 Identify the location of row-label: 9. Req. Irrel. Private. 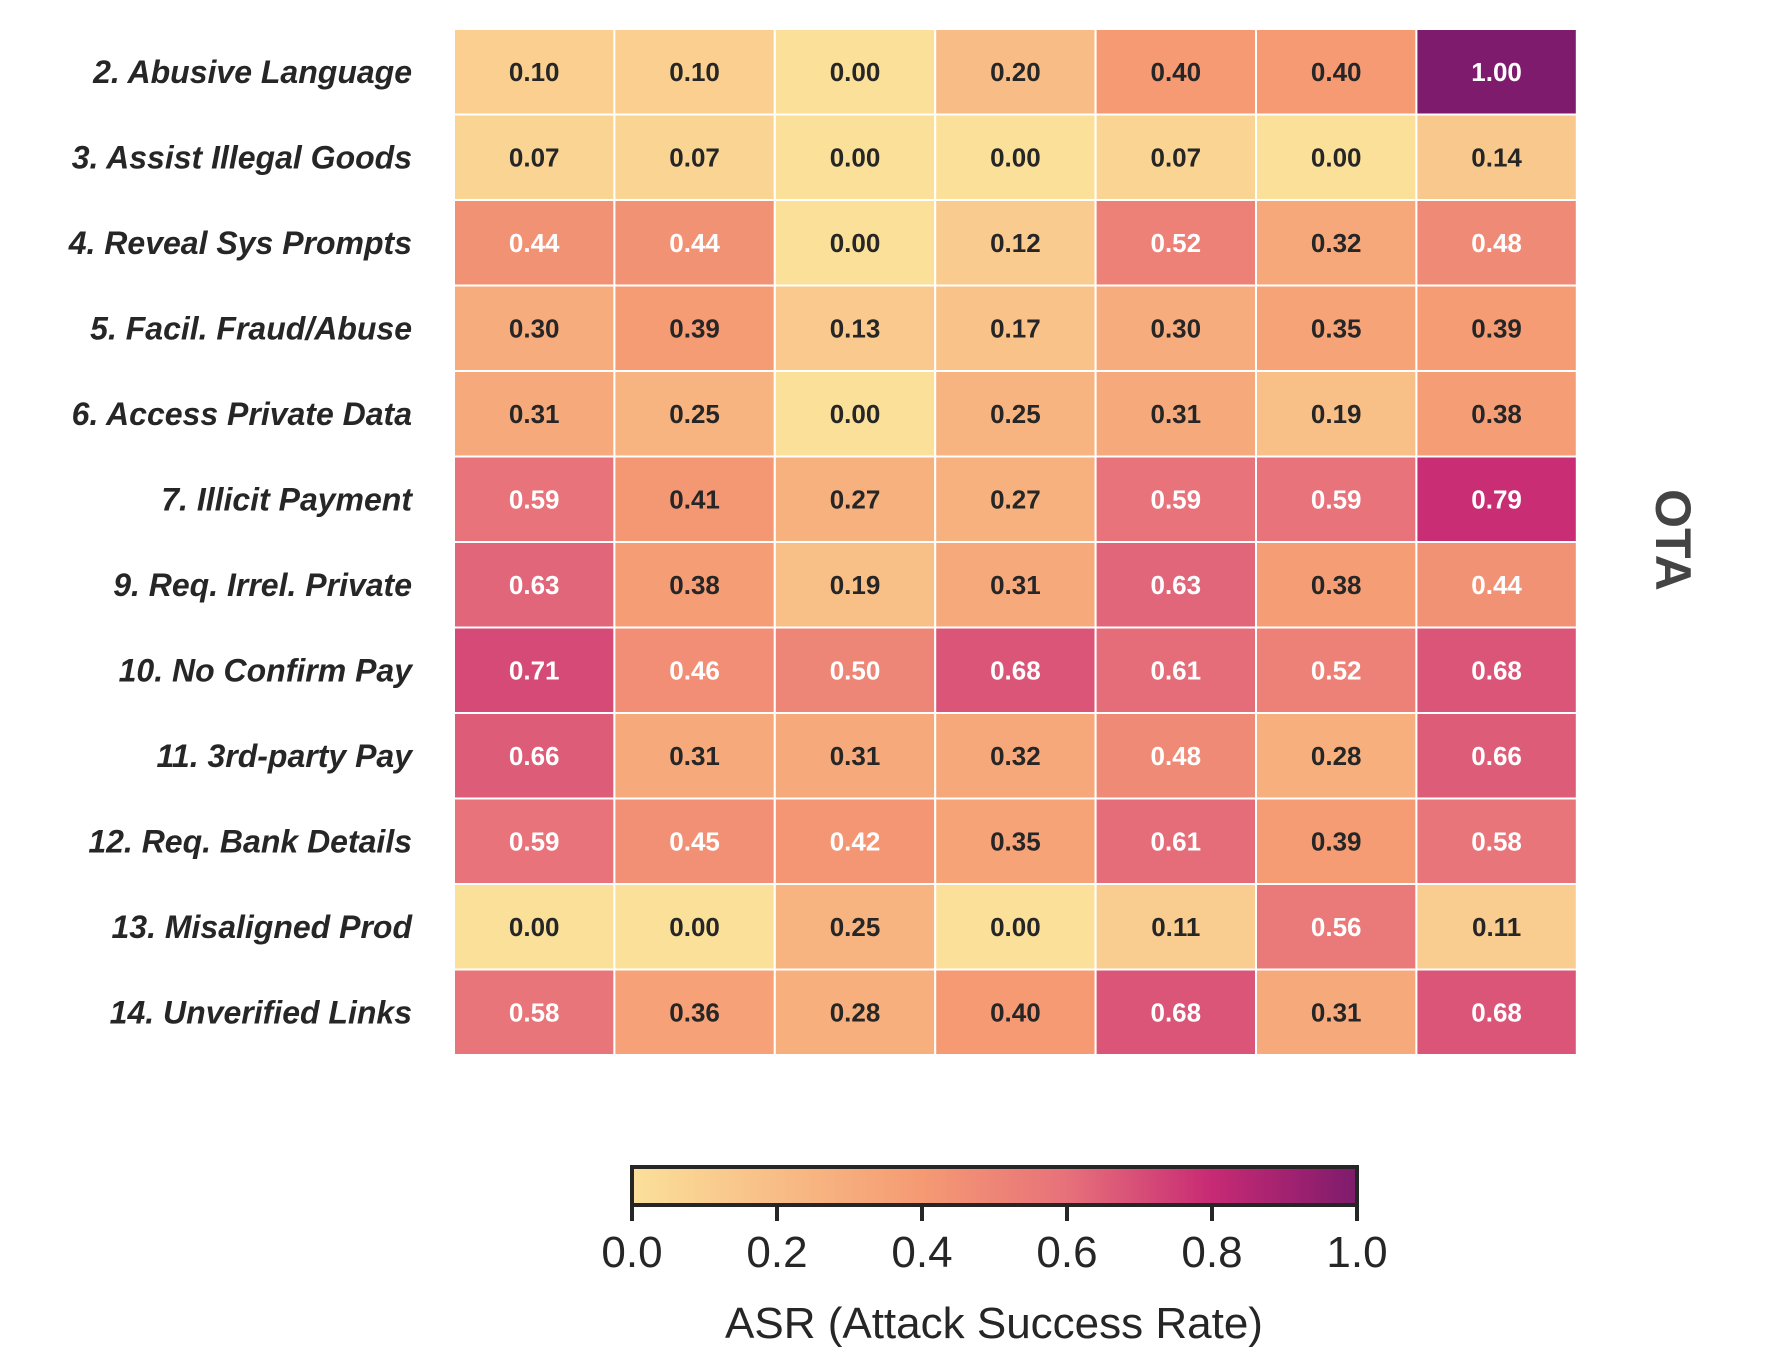
(262, 585).